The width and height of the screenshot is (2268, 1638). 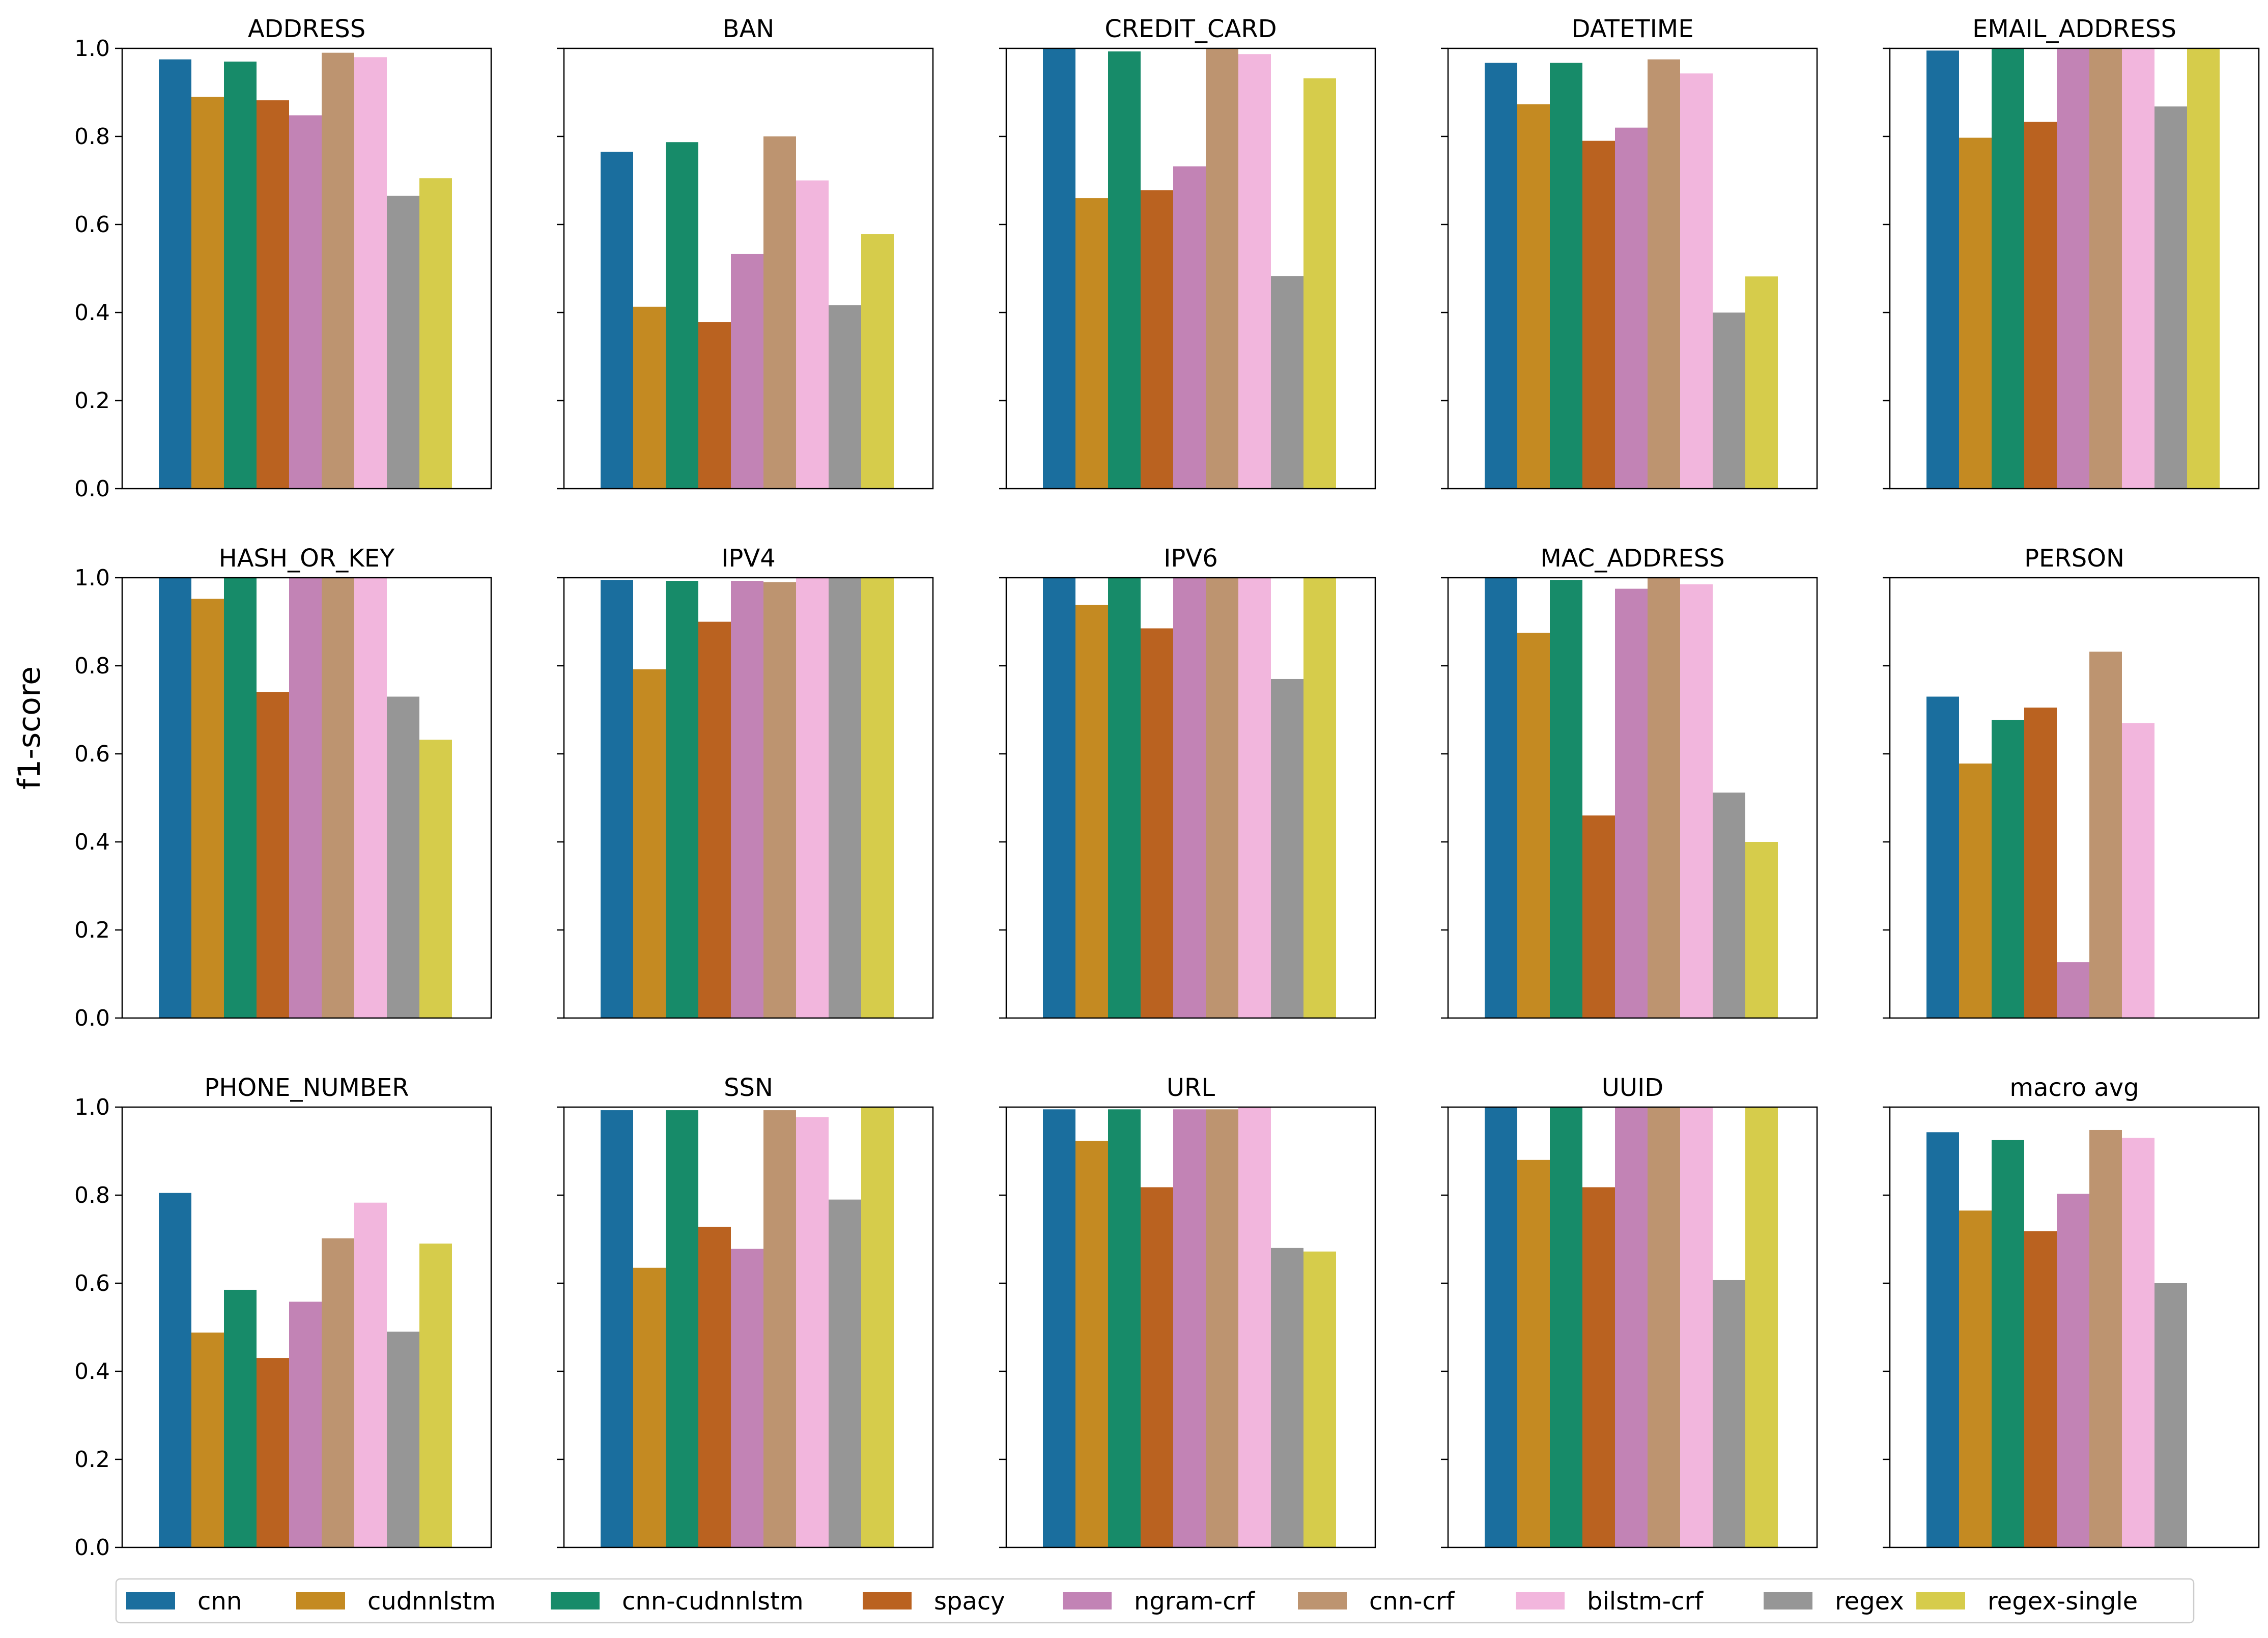 What do you see at coordinates (1412, 1601) in the screenshot?
I see `legend-label: cnn-crf` at bounding box center [1412, 1601].